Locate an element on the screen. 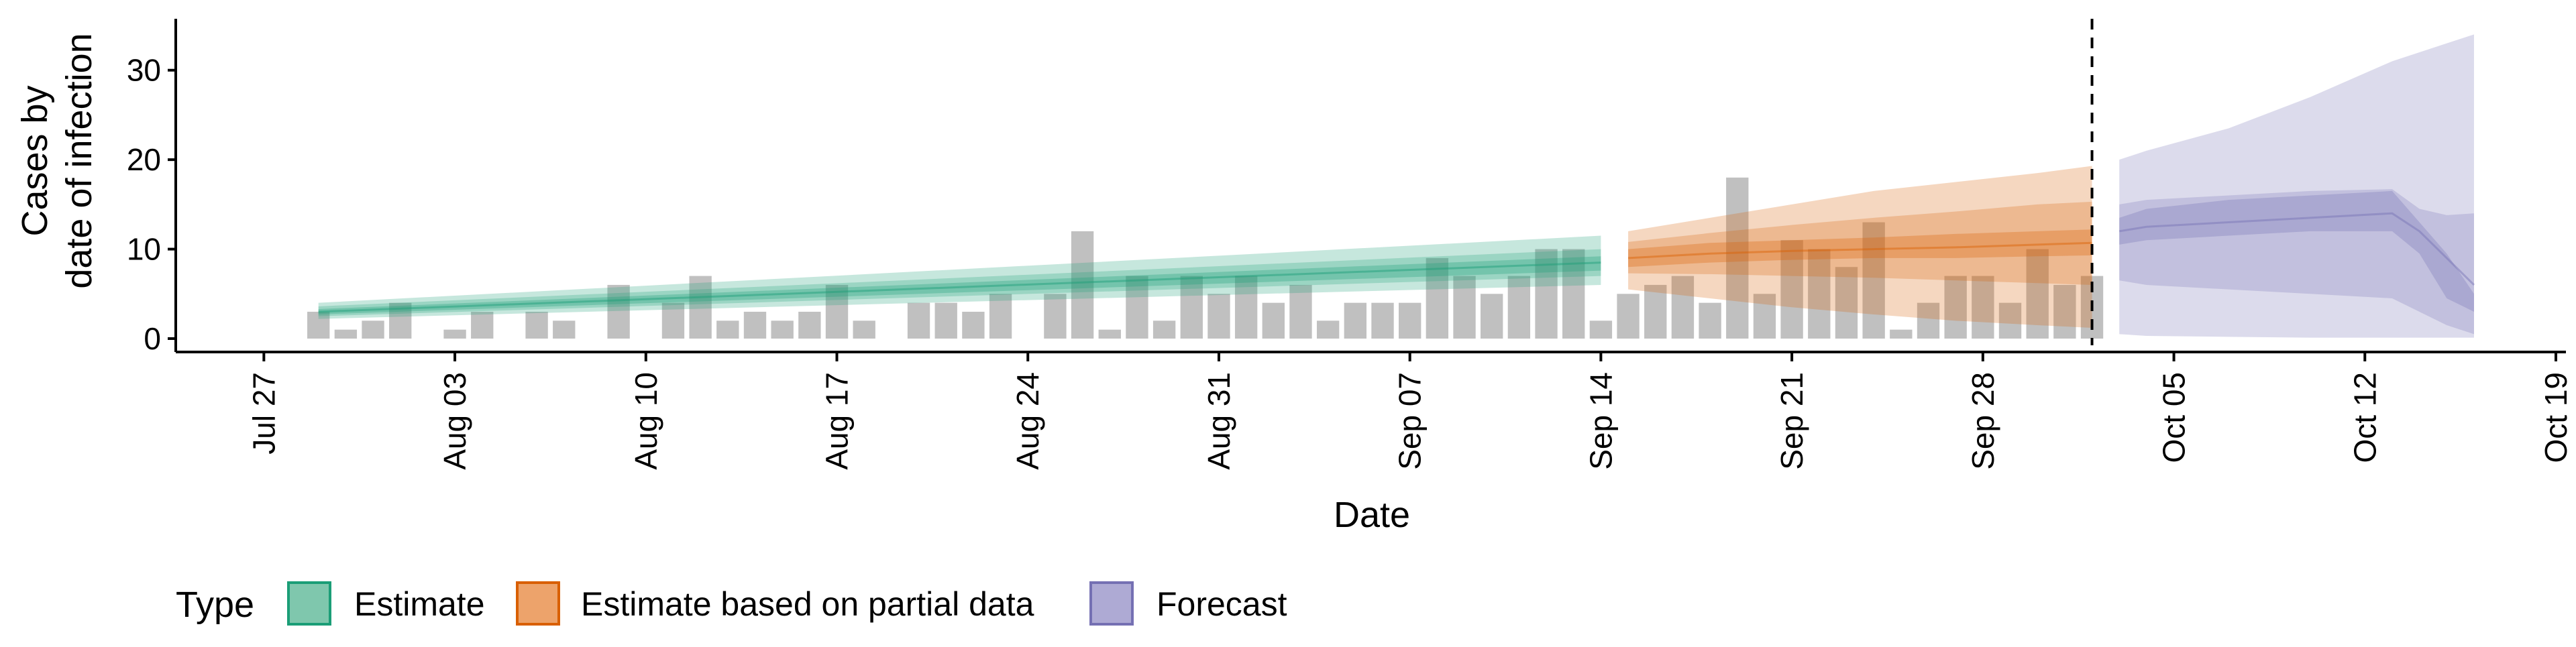 This screenshot has width=2576, height=647. x-tick-label: Sep 21 is located at coordinates (1791, 421).